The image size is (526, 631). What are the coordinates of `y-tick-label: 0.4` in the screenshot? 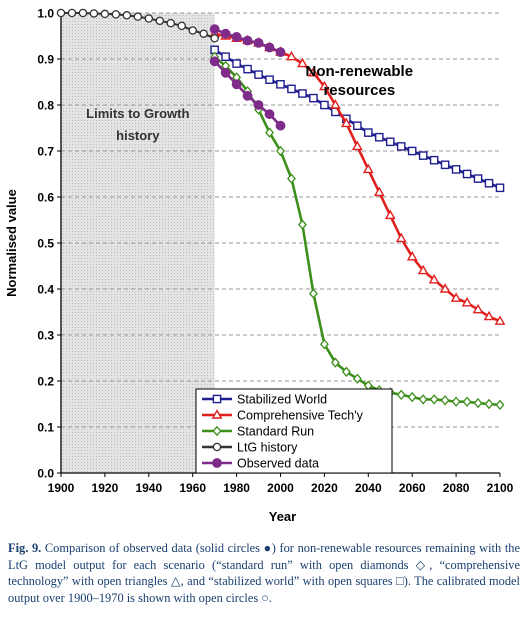 It's located at (45, 290).